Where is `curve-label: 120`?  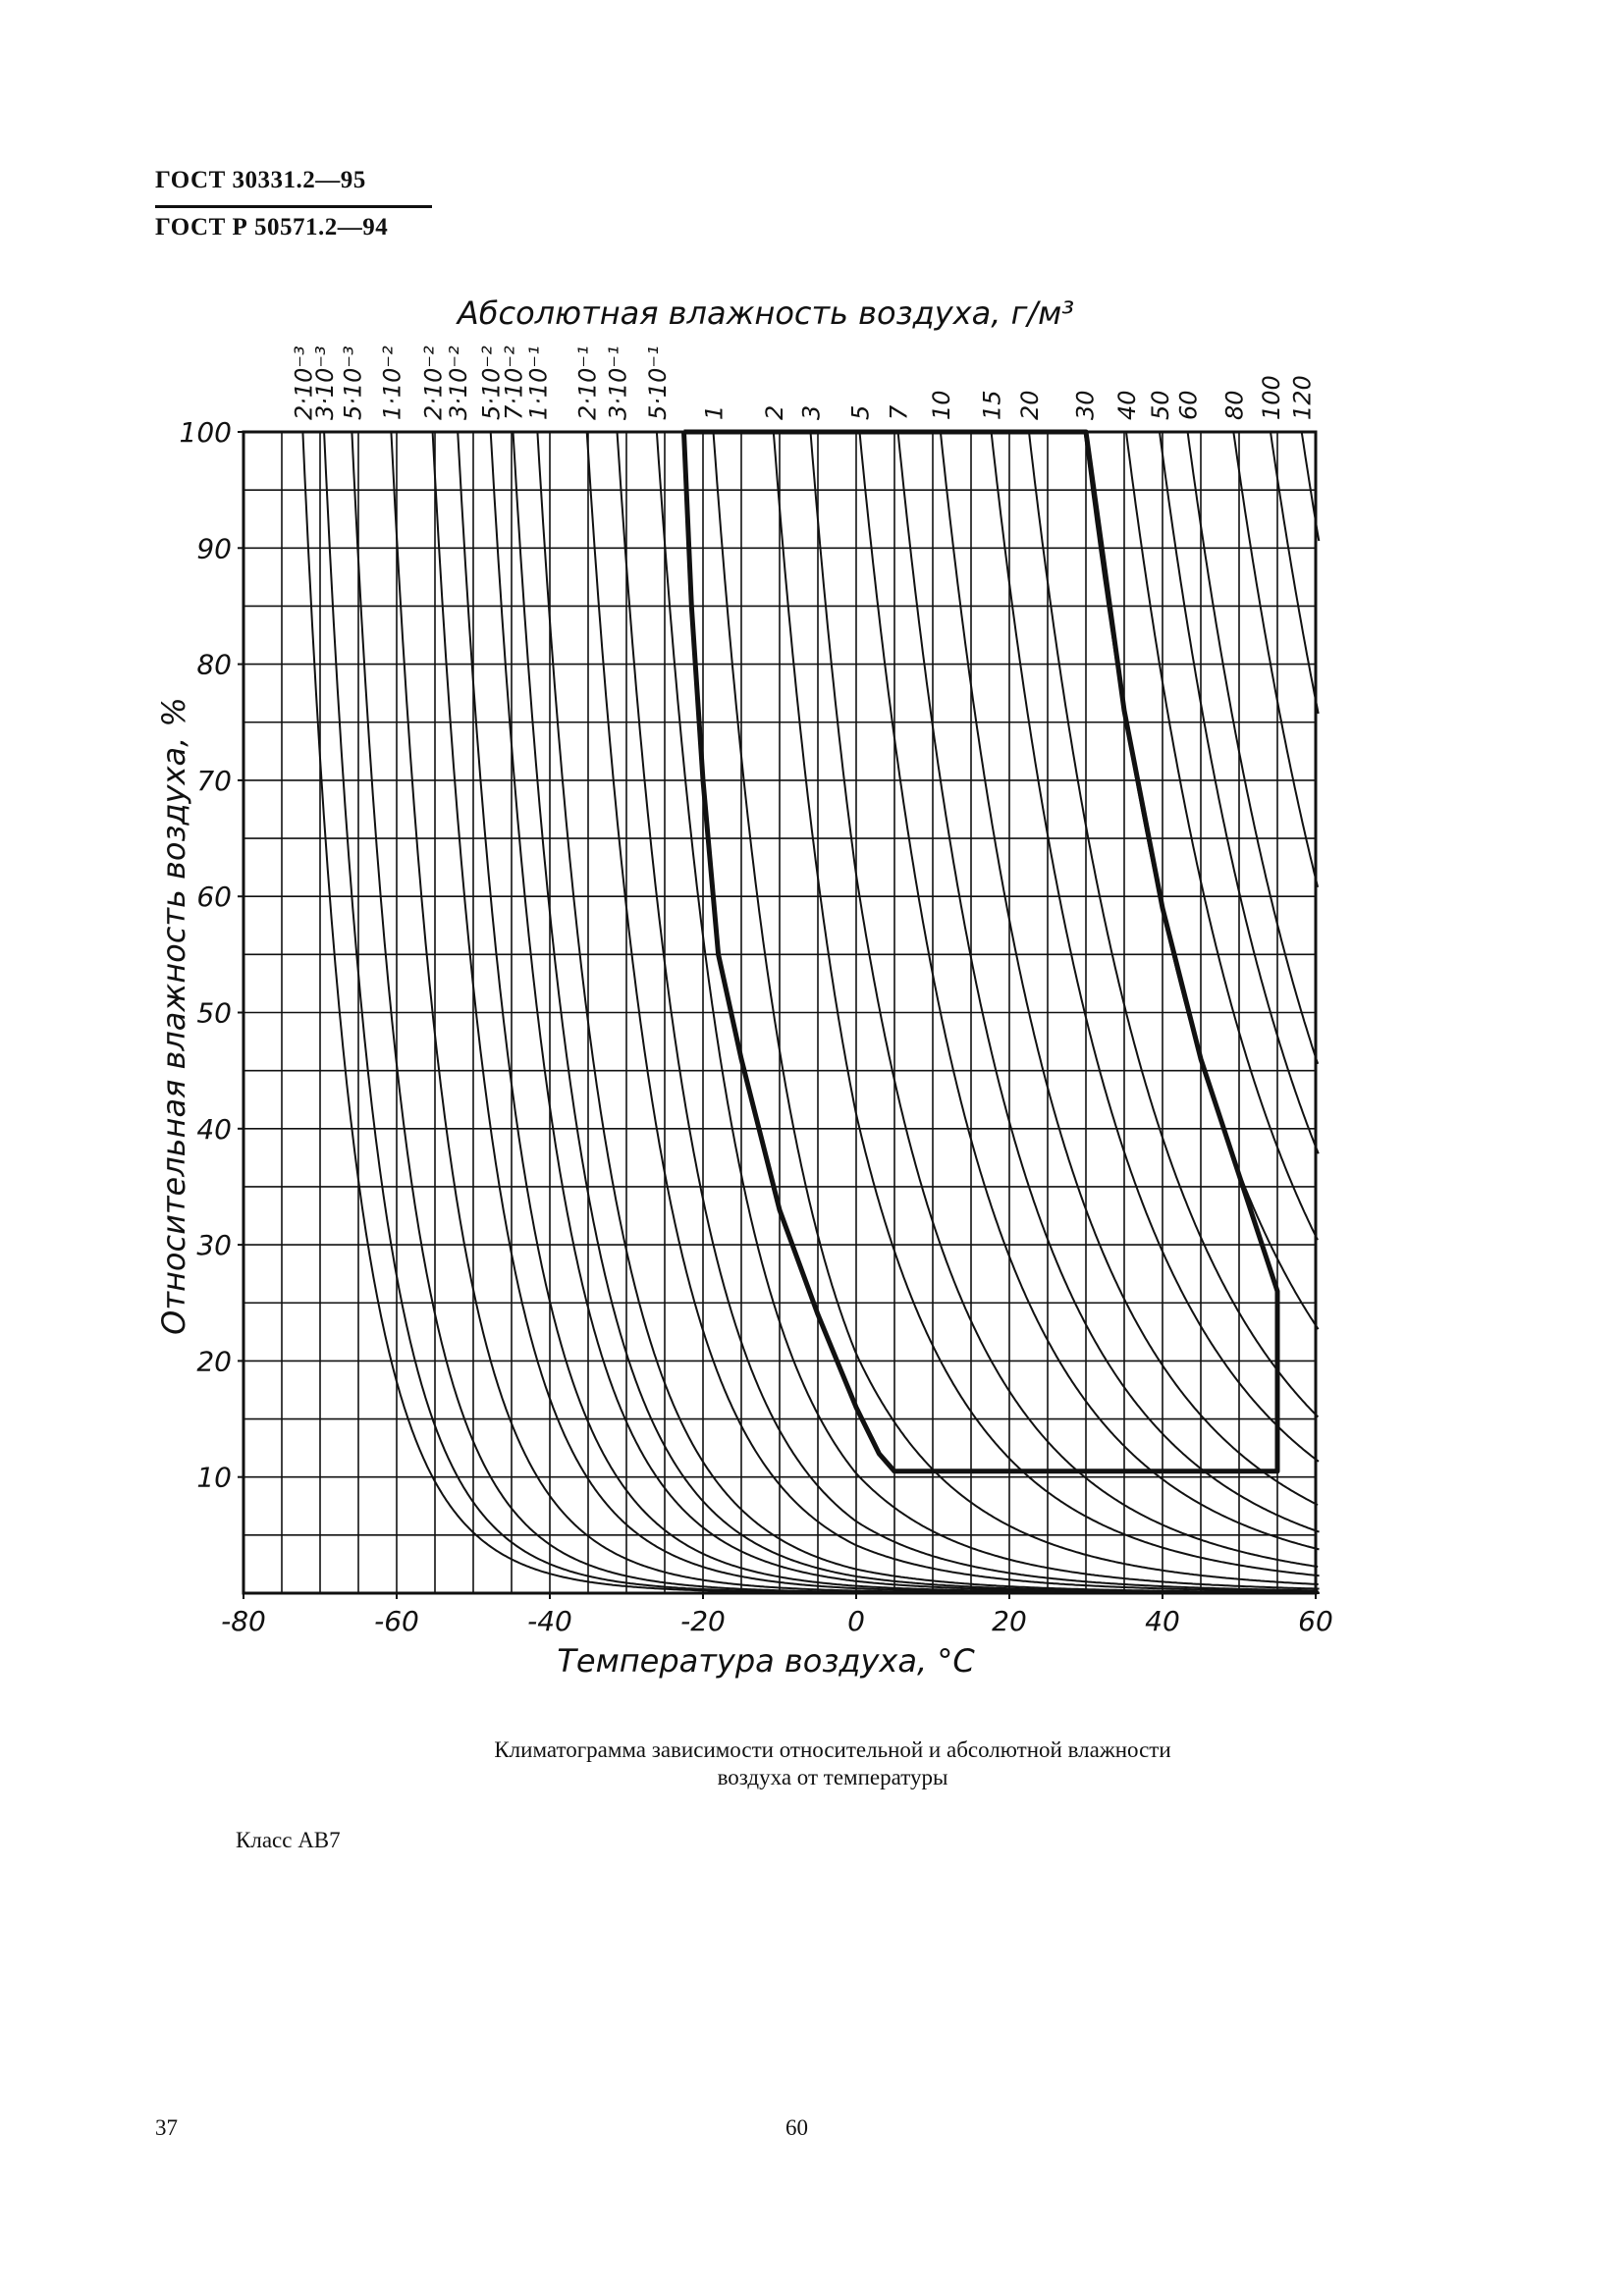
curve-label: 120 is located at coordinates (1303, 397).